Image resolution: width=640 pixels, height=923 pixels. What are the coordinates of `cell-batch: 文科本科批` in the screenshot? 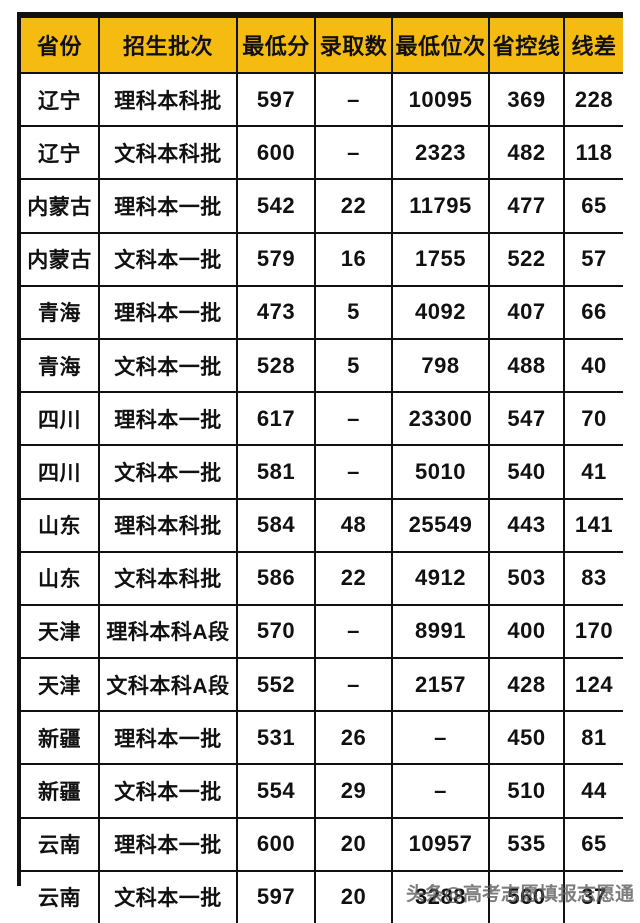 It's located at (168, 578).